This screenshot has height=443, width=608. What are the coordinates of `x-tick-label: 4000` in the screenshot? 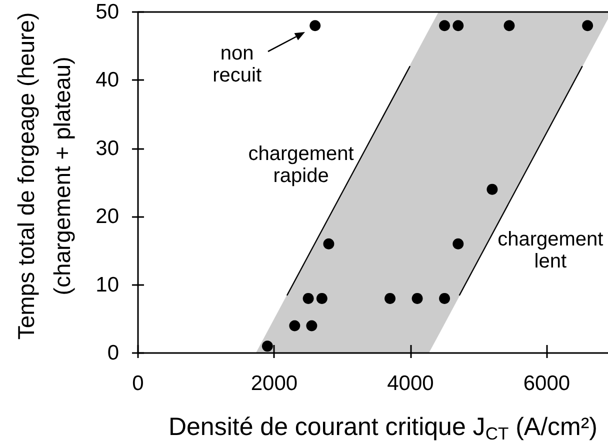 It's located at (410, 383).